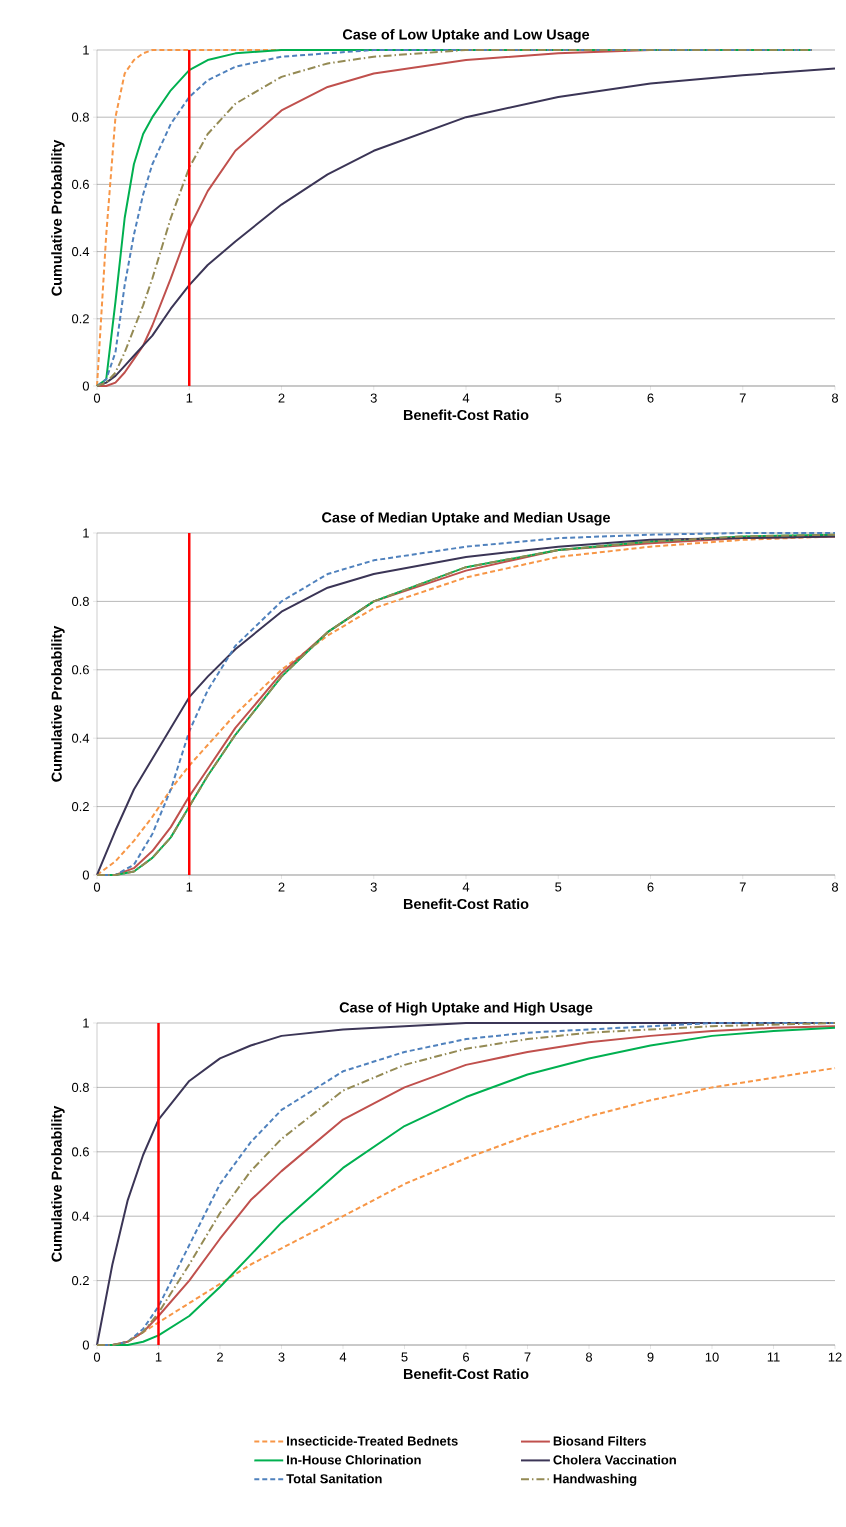  Describe the element at coordinates (614, 1459) in the screenshot. I see `legend-label: Cholera Vaccination` at that location.